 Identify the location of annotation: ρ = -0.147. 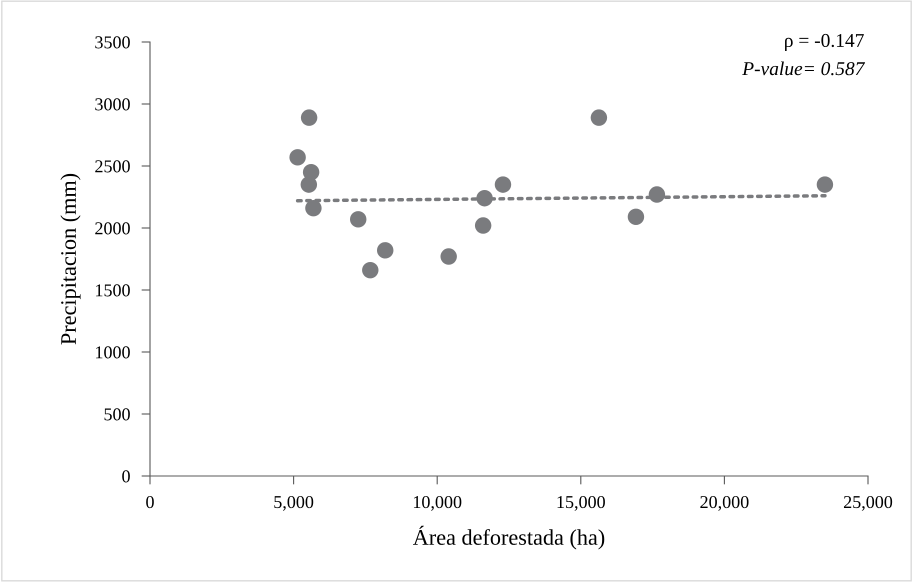
(824, 42).